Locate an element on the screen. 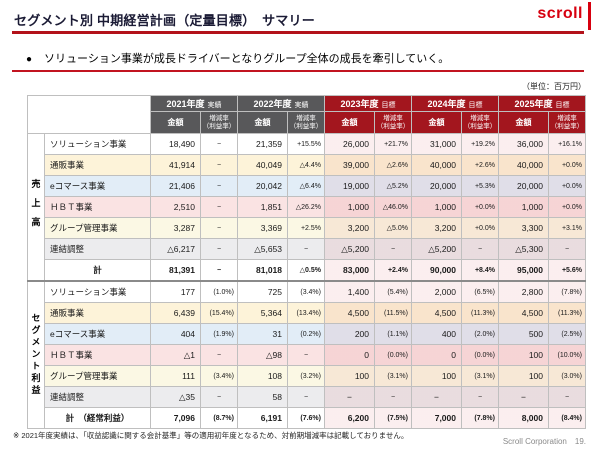  amount-cell: 1,851 is located at coordinates (262, 207).